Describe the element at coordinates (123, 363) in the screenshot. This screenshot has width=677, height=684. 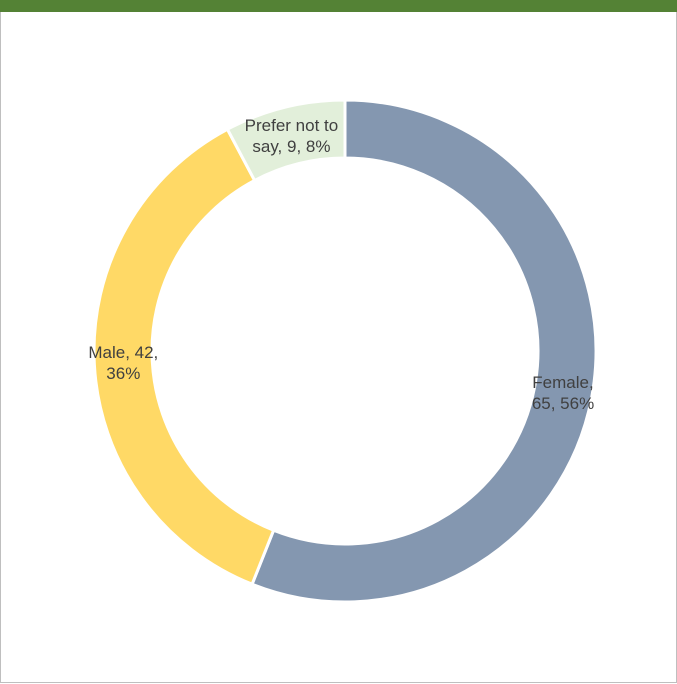
I see `data-label: Male, 42, 36%` at that location.